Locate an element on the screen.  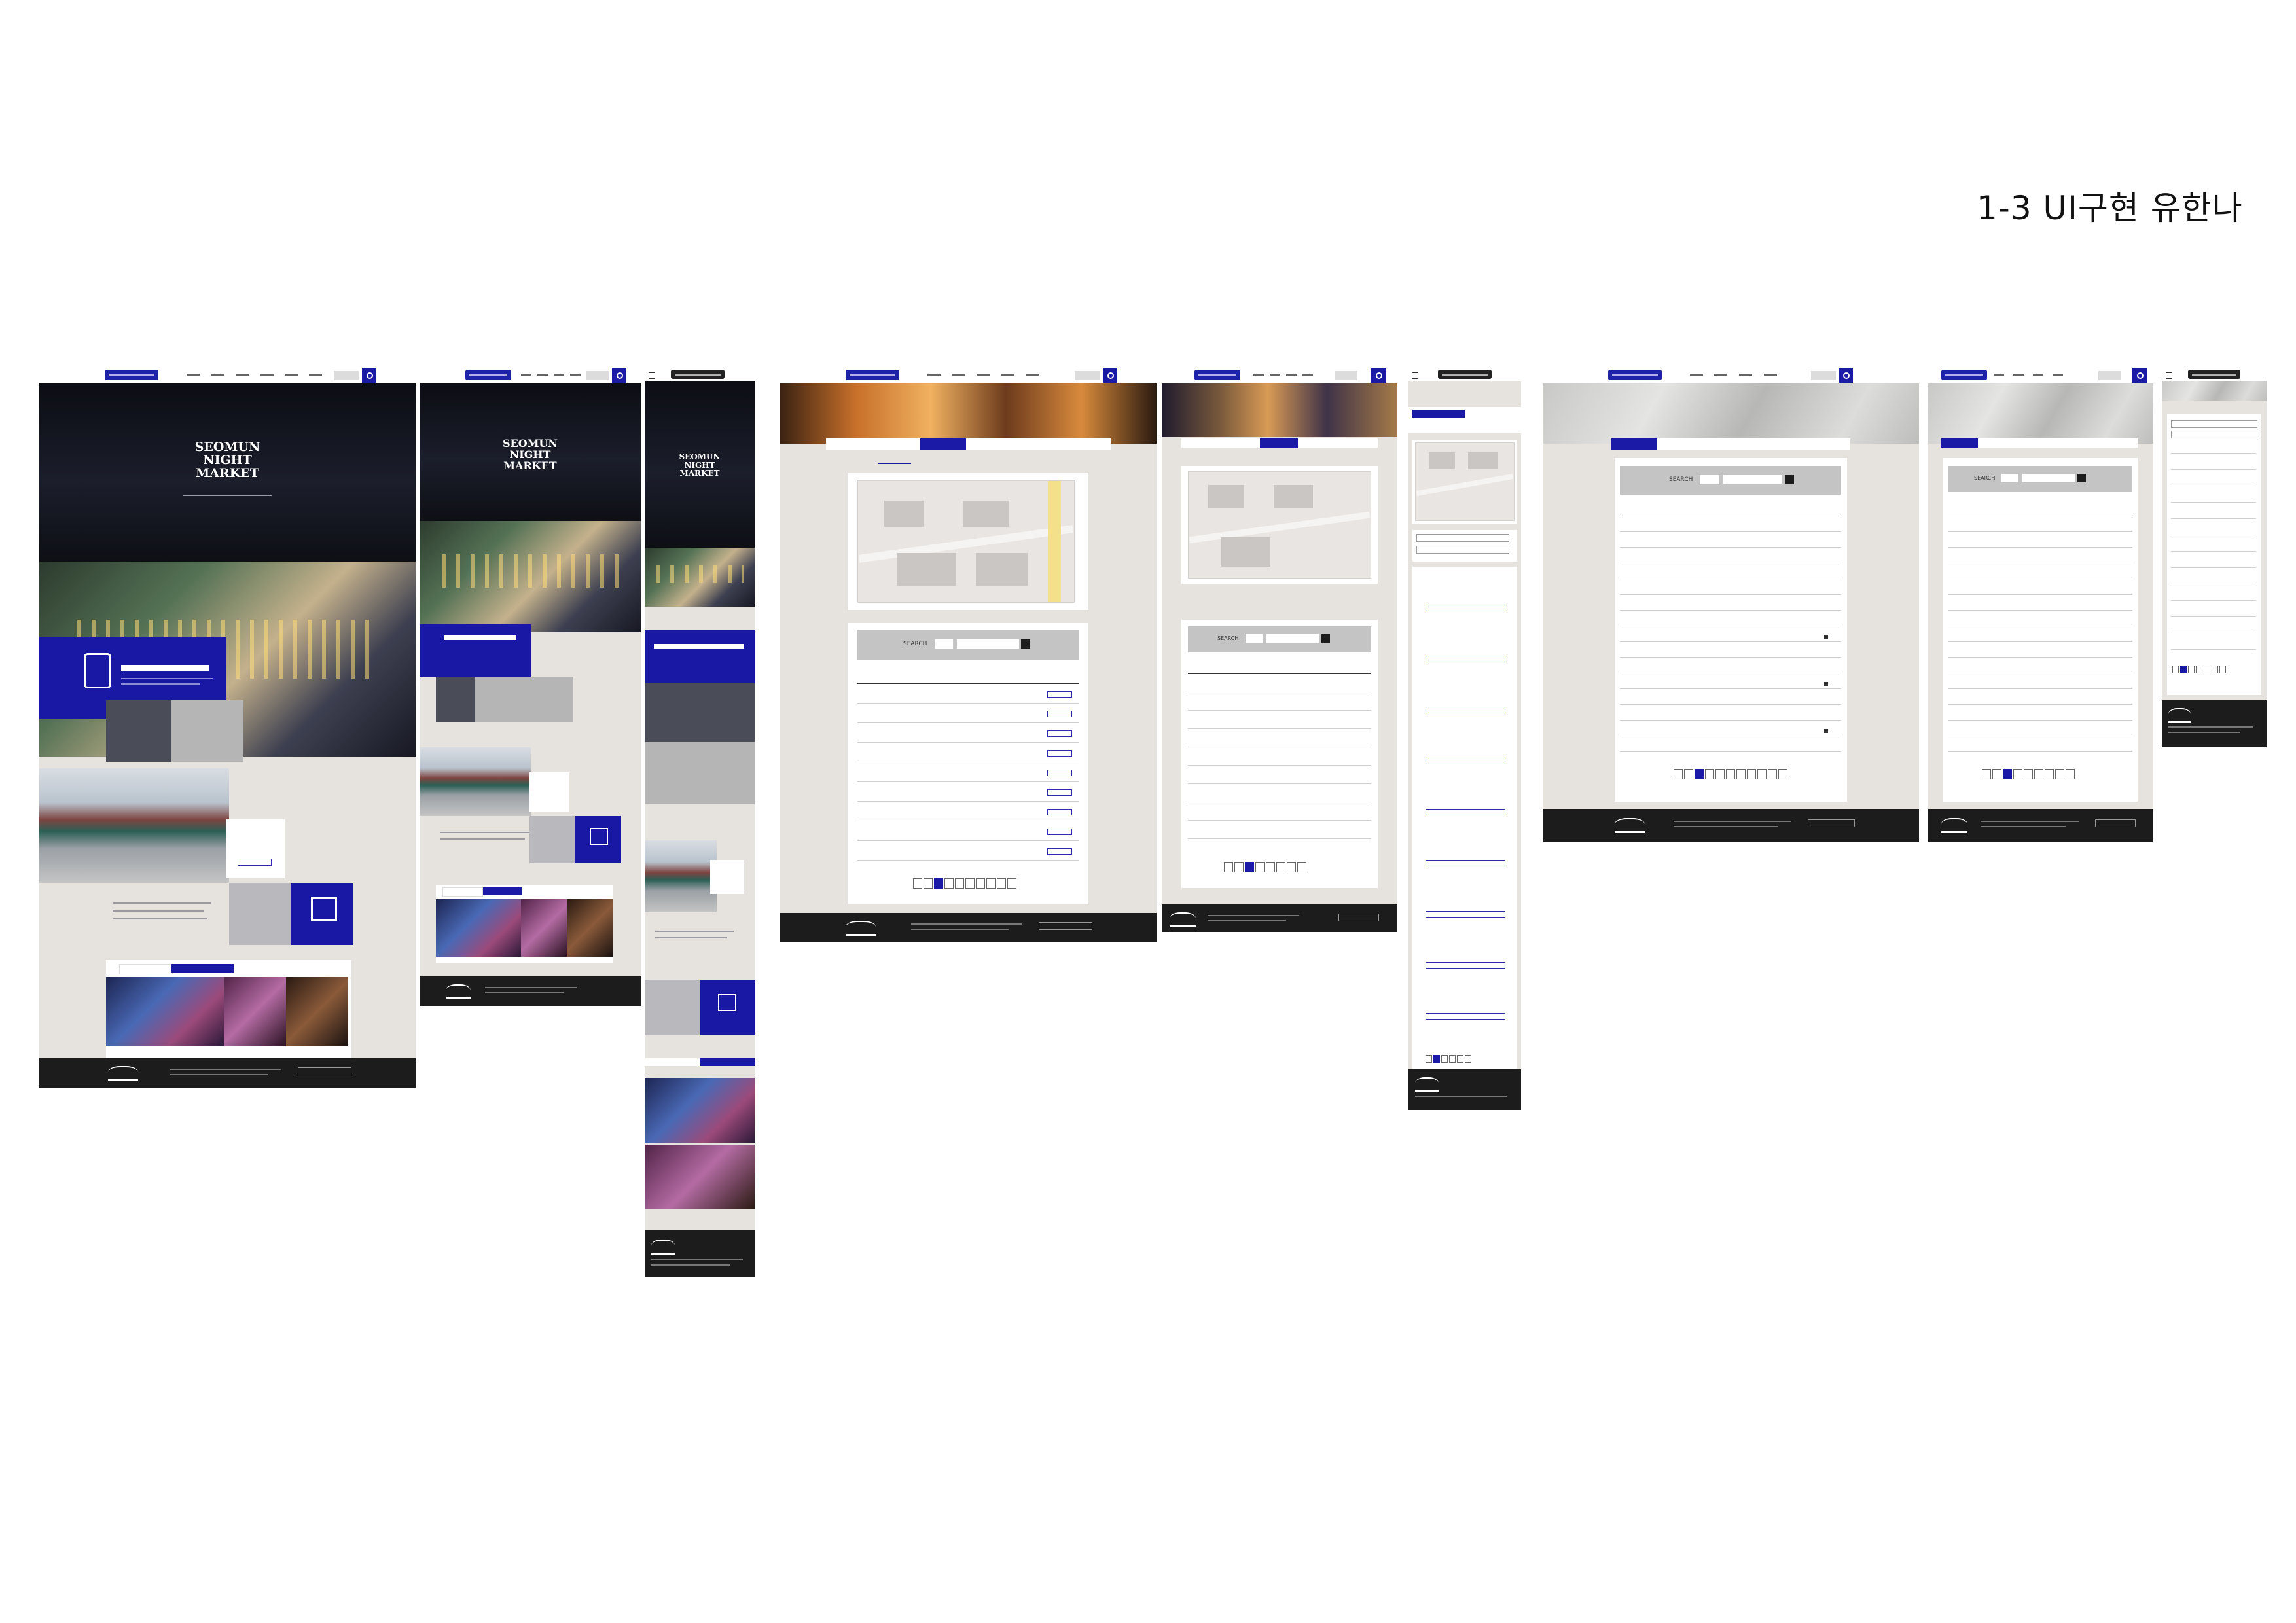
tab-event is located at coordinates (202, 969).